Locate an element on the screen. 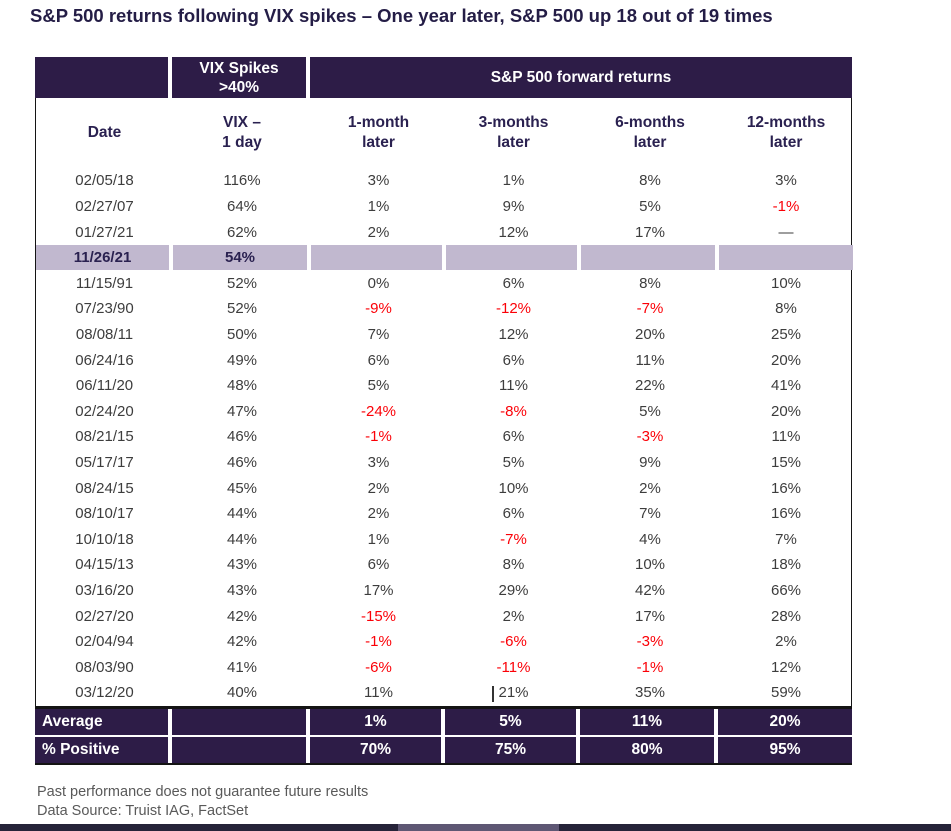  cell-m12 is located at coordinates (786, 257).